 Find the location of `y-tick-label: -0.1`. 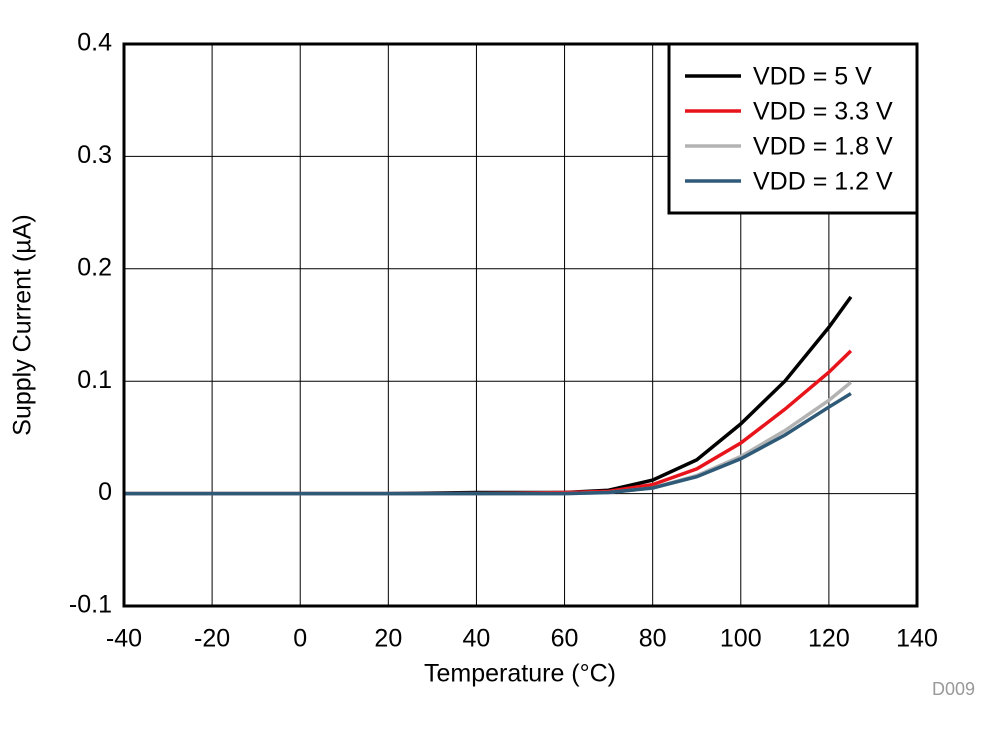

y-tick-label: -0.1 is located at coordinates (90, 605).